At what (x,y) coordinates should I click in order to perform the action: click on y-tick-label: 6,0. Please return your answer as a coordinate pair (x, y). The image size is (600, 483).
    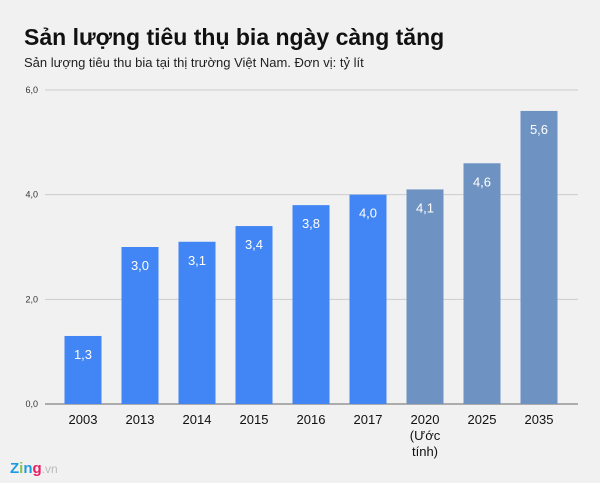
    Looking at the image, I should click on (31, 90).